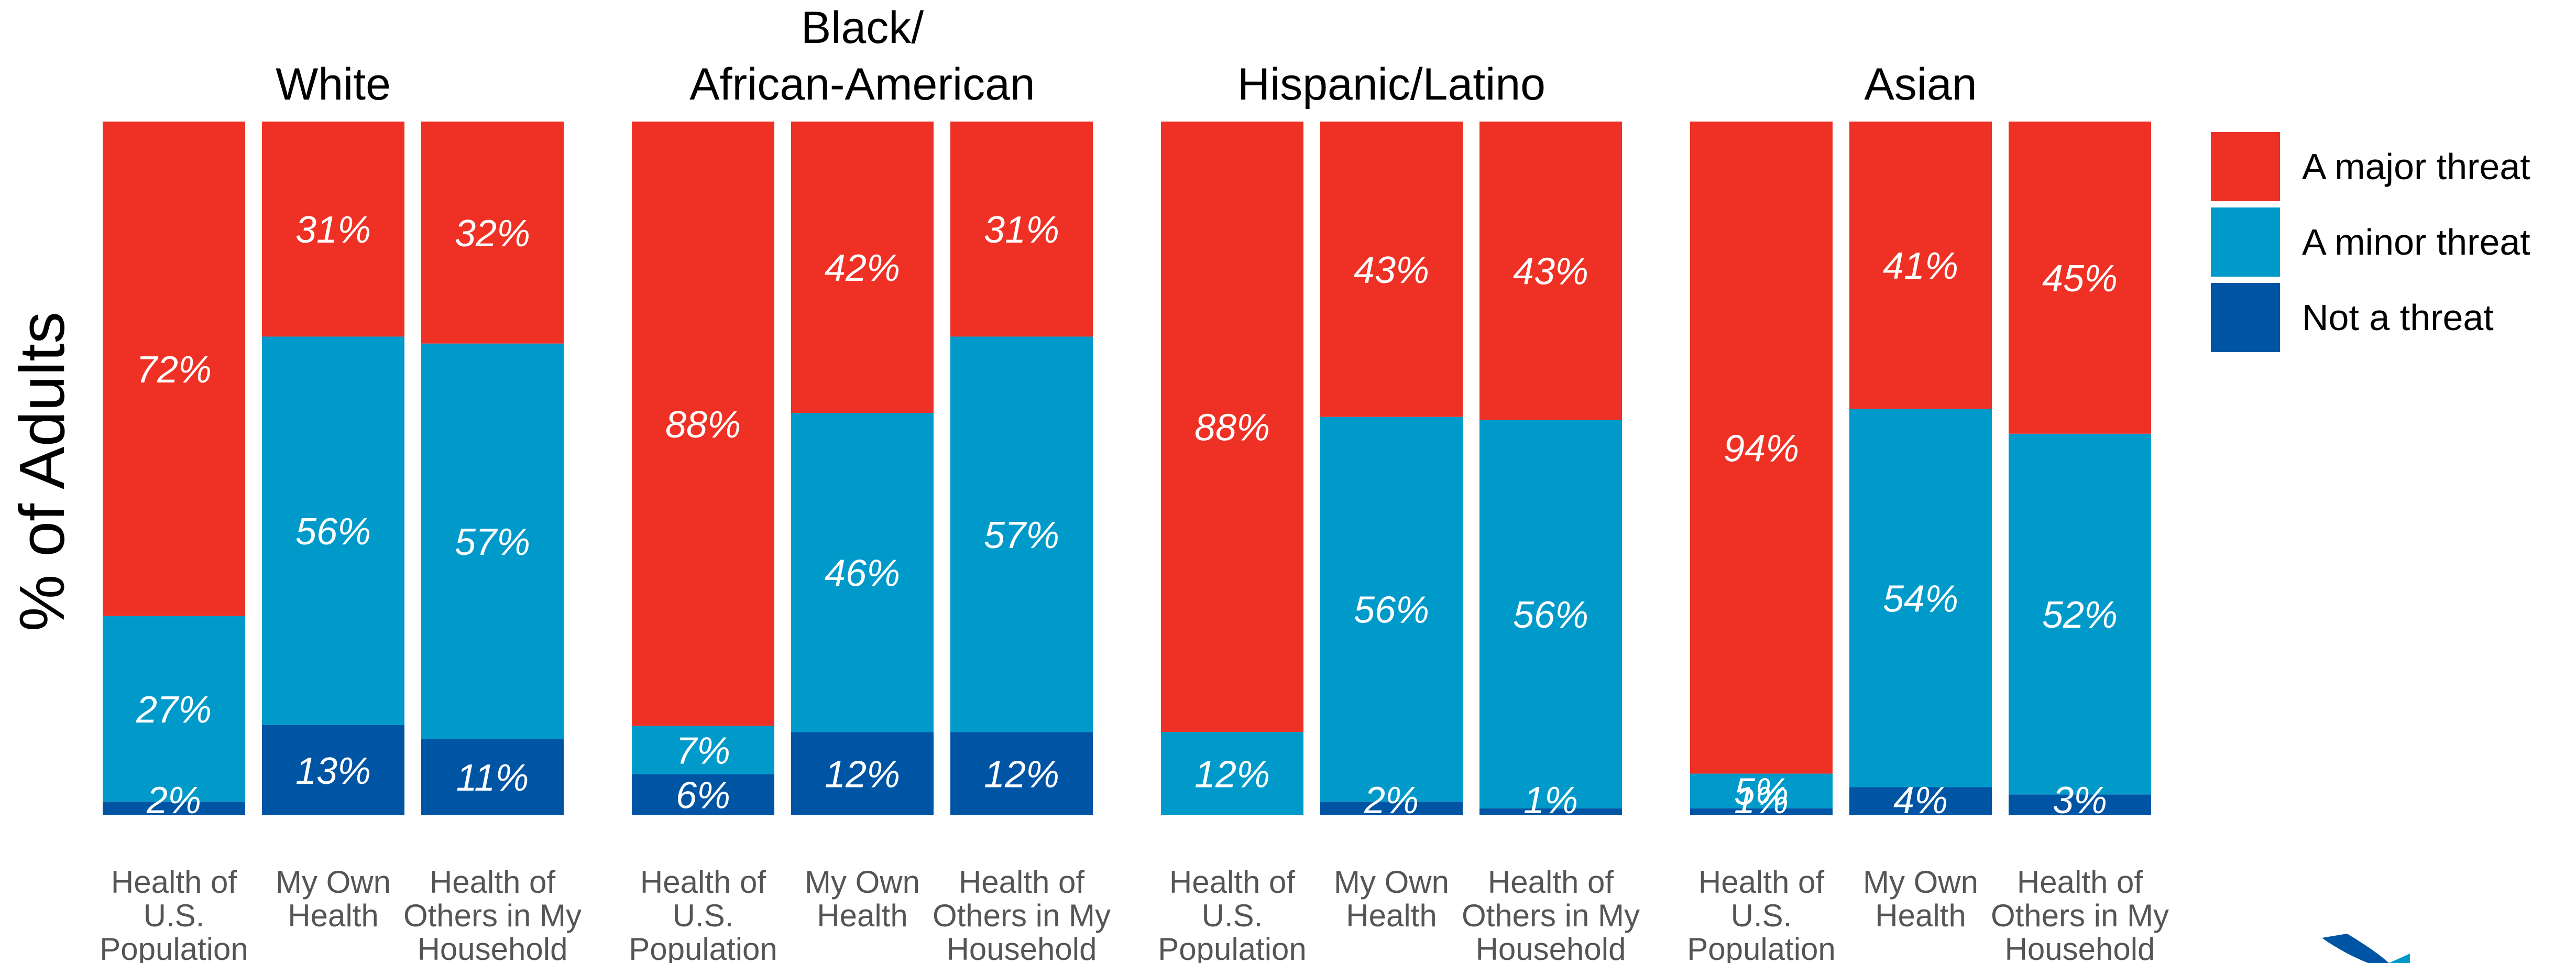 The image size is (2576, 963). I want to click on bar-segment-hispanic-latino-health-of-u-s-population-a-minor-threat, so click(1232, 773).